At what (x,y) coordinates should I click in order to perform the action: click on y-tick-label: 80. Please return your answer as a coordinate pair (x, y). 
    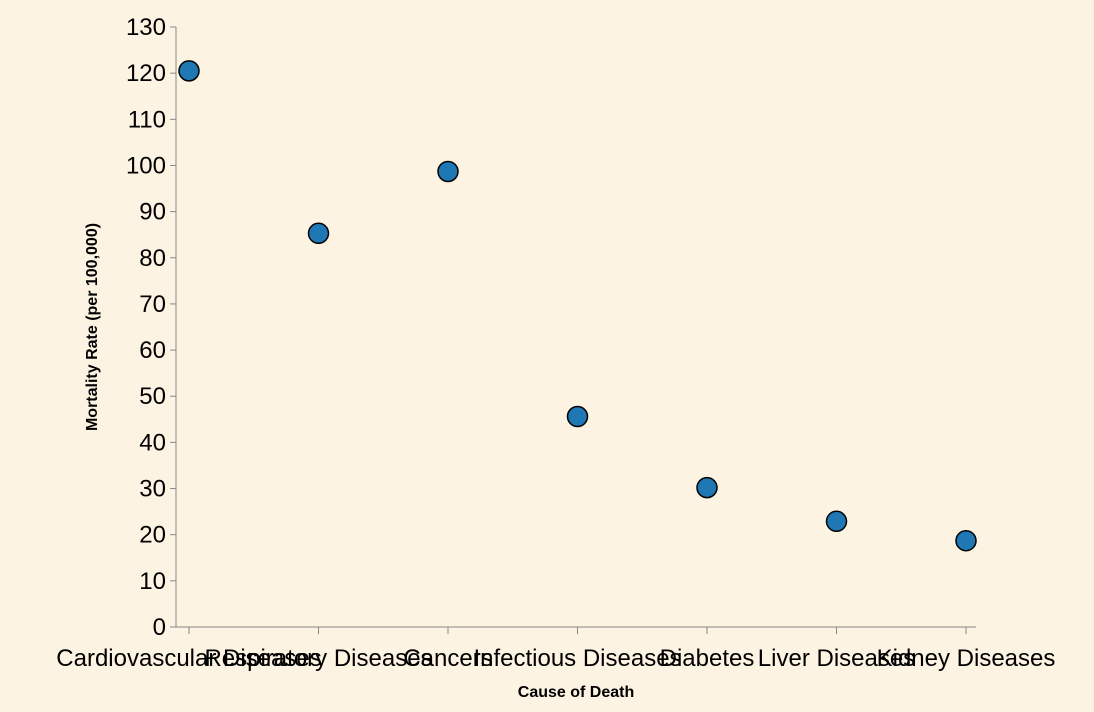
    Looking at the image, I should click on (152, 258).